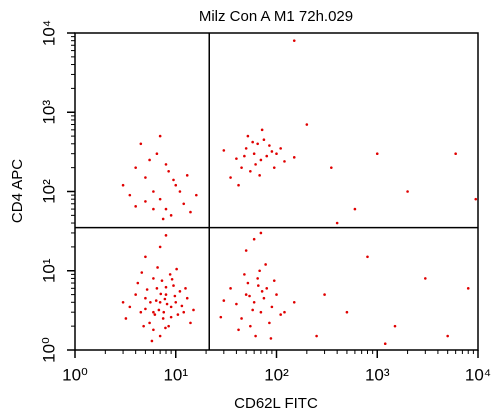  I want to click on y-tick-label: 10¹, so click(48, 270).